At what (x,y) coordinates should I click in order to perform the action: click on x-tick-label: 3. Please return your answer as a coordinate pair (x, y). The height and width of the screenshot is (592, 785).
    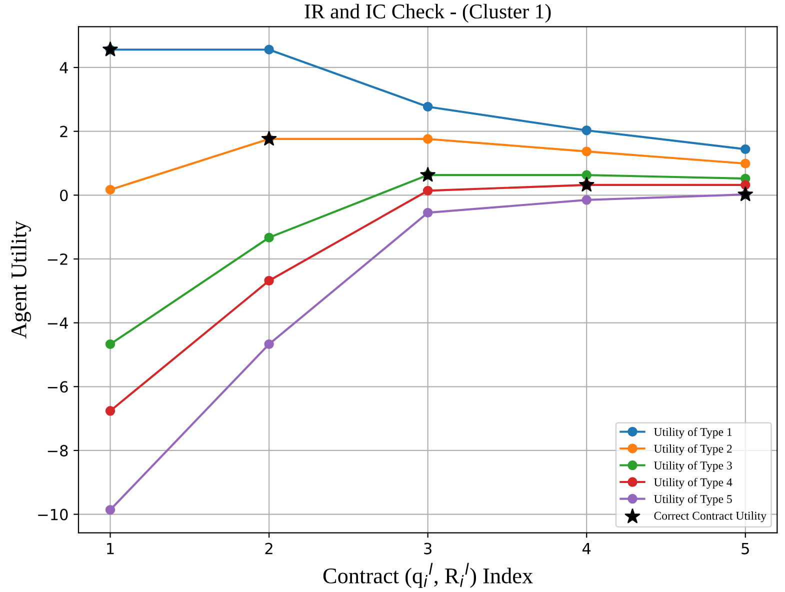
    Looking at the image, I should click on (428, 548).